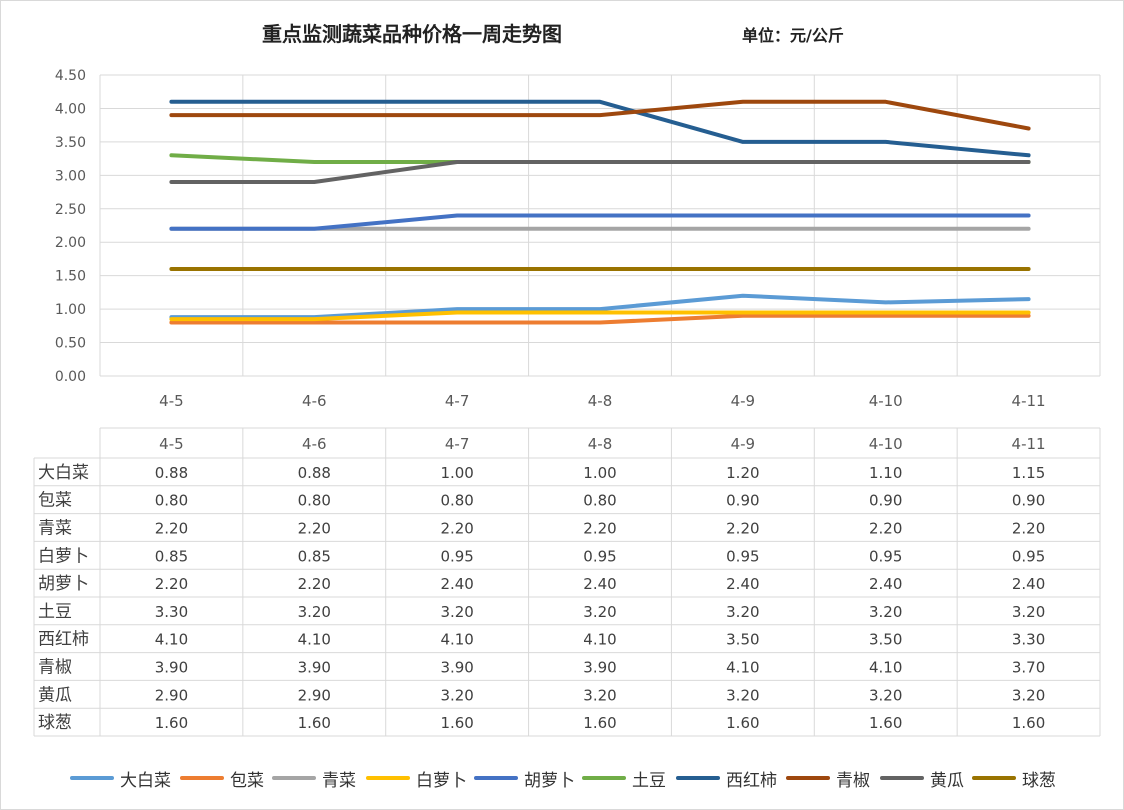  Describe the element at coordinates (412, 34) in the screenshot. I see `chart-title: 重点监测蔬菜品种价格一周走势图` at that location.